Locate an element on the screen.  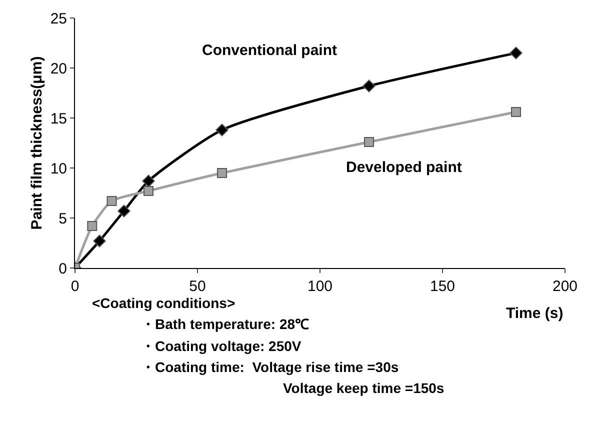
y-tick-label: 0 is located at coordinates (62, 269).